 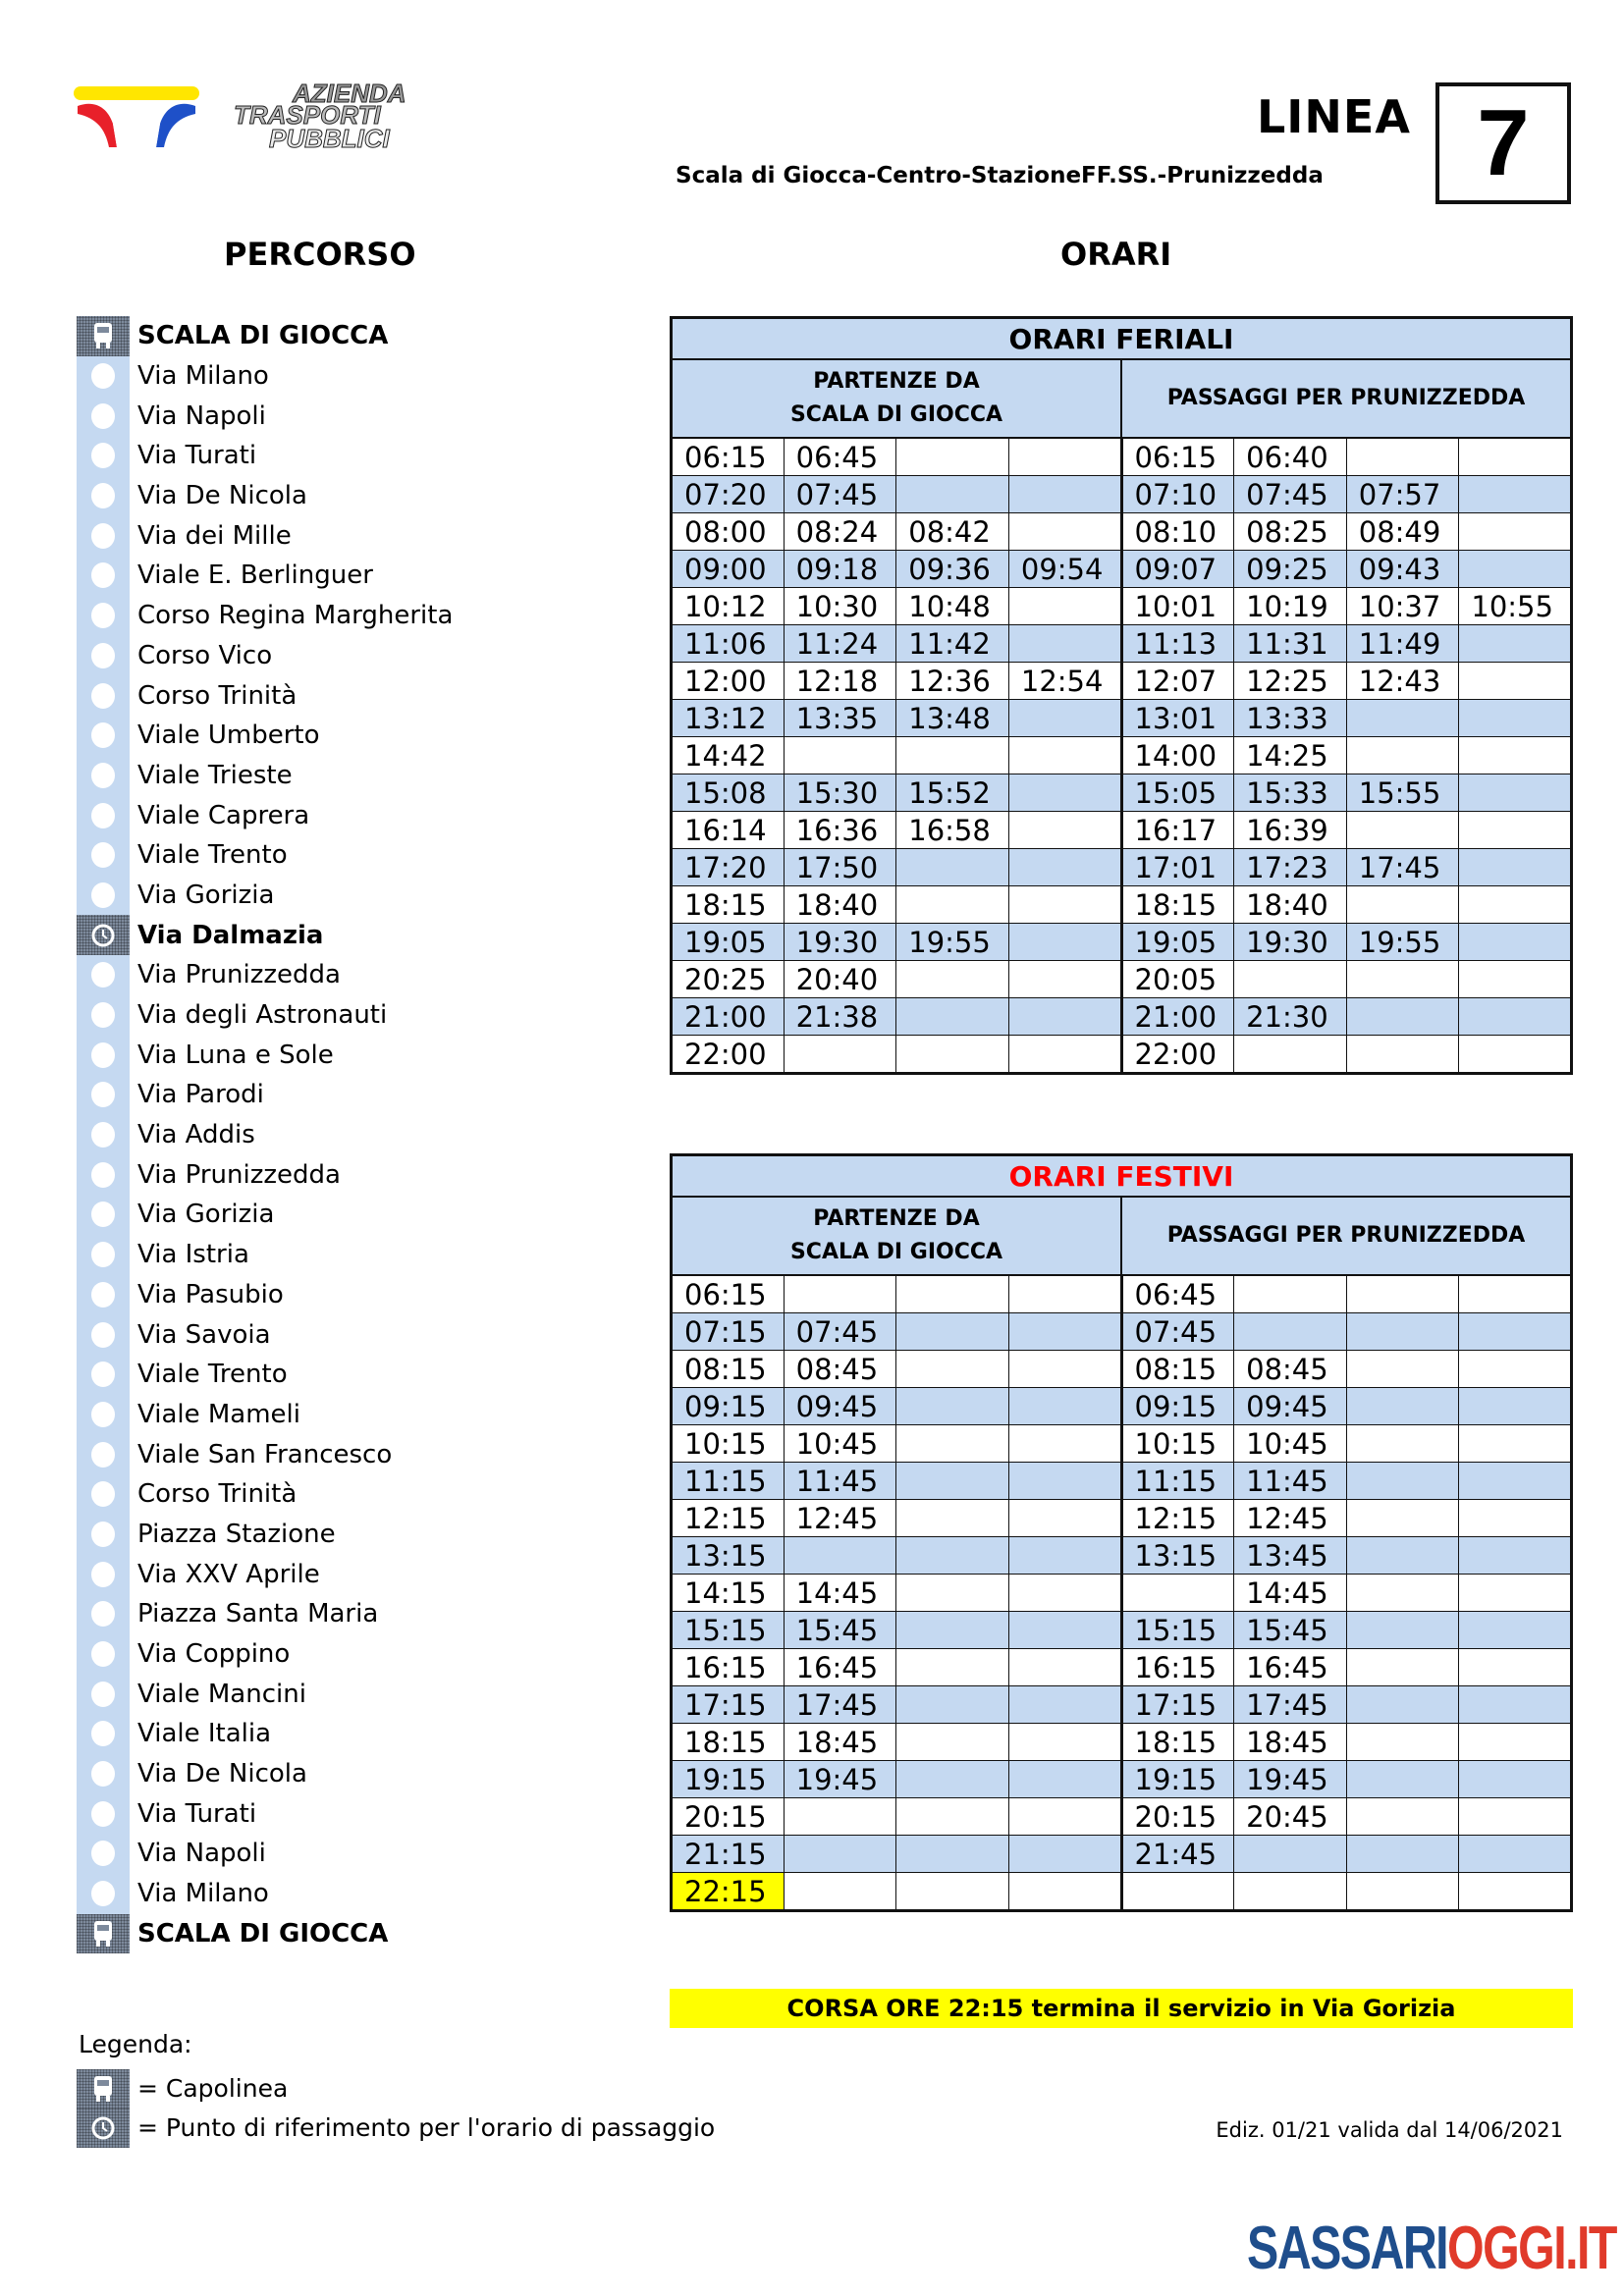 I want to click on stop-name: Viale San Francesco, so click(x=265, y=1454).